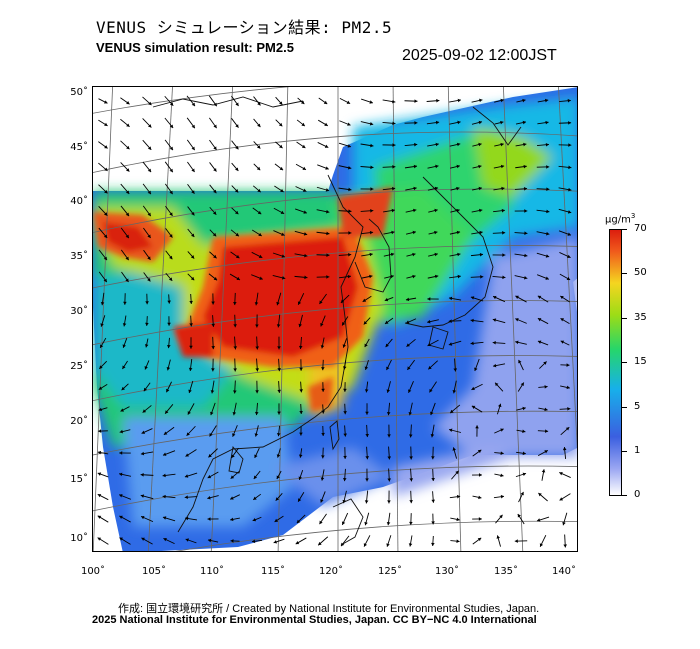 The width and height of the screenshot is (700, 649). What do you see at coordinates (79, 256) in the screenshot?
I see `lat-label-35: 35˚` at bounding box center [79, 256].